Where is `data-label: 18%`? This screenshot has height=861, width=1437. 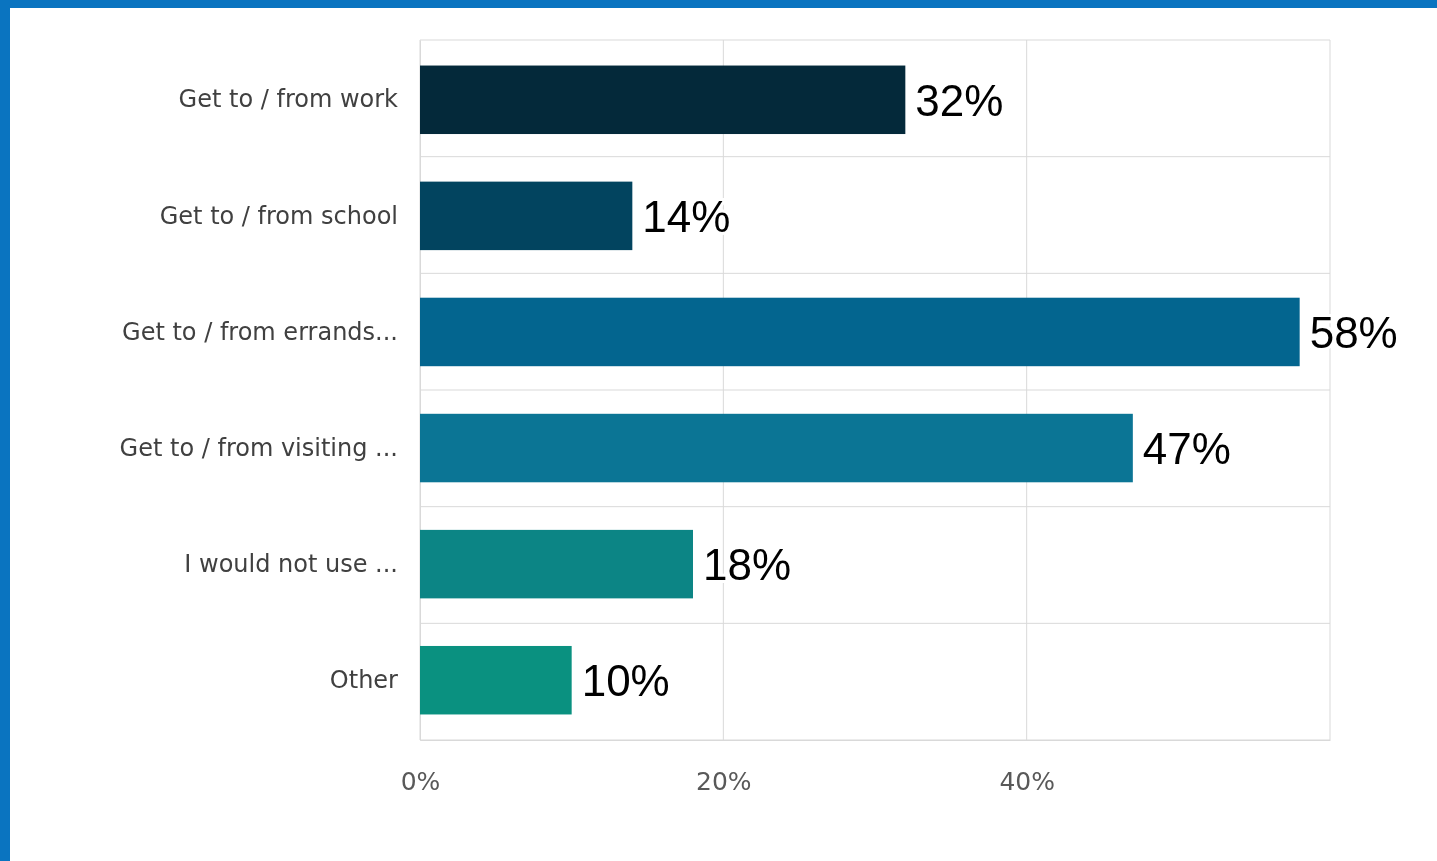
data-label: 18% is located at coordinates (747, 564).